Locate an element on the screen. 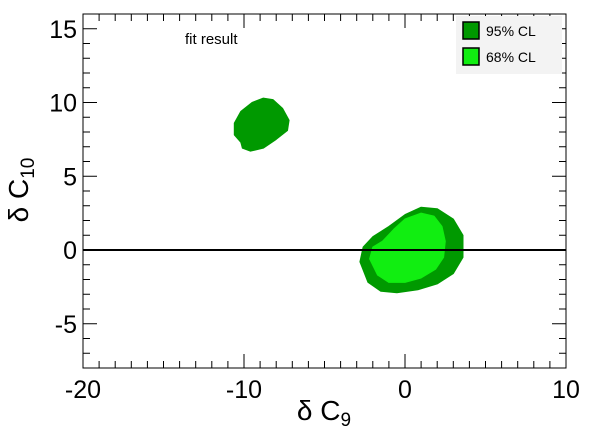  x-tick-label: 0 is located at coordinates (405, 390).